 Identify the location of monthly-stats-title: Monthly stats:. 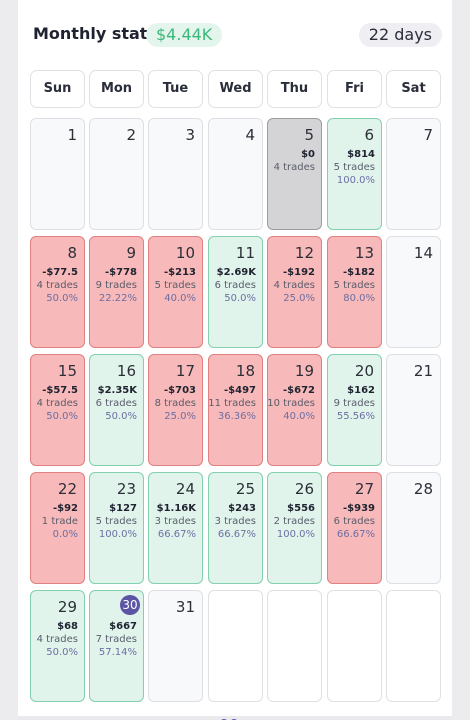
(98, 33).